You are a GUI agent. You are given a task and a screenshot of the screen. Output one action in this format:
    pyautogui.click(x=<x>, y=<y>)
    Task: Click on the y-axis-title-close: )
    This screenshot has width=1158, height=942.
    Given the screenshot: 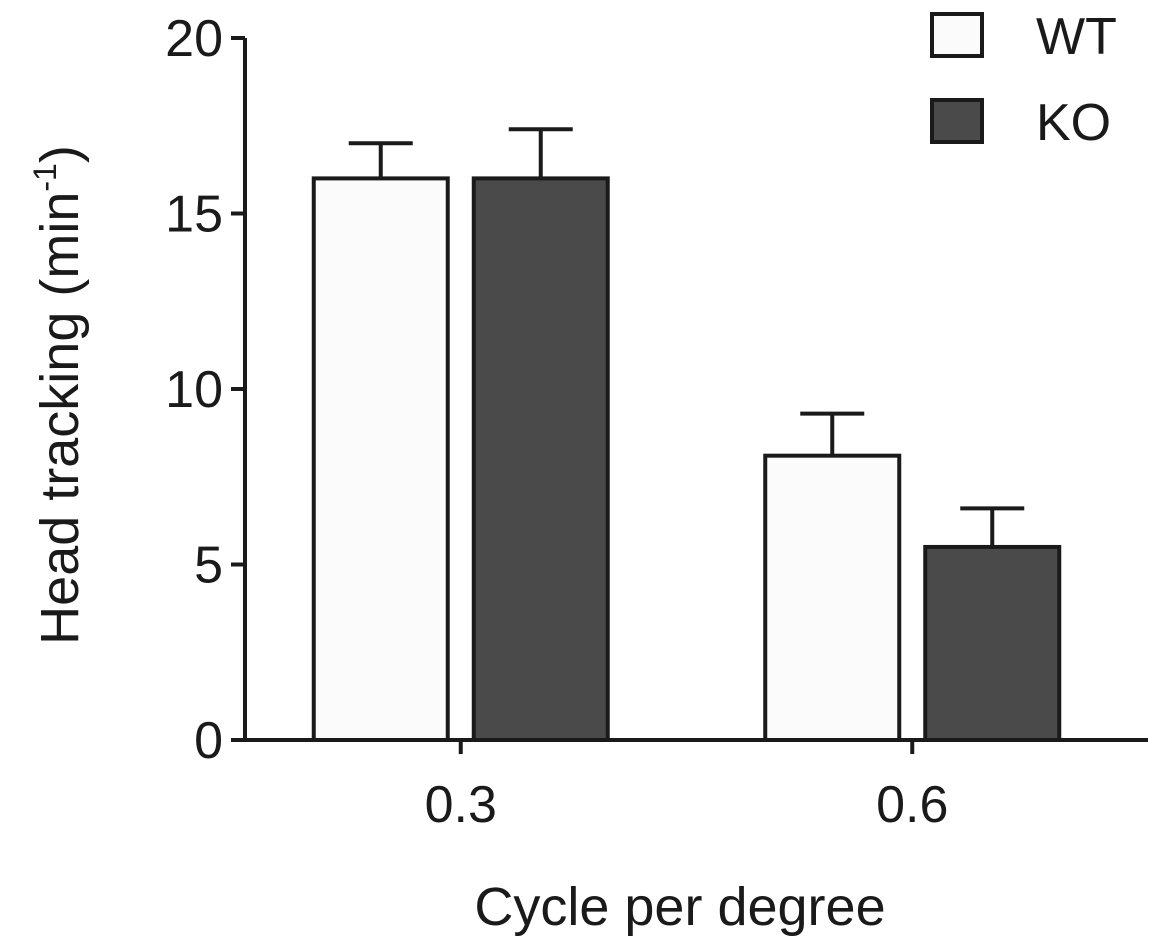 What is the action you would take?
    pyautogui.click(x=60, y=154)
    